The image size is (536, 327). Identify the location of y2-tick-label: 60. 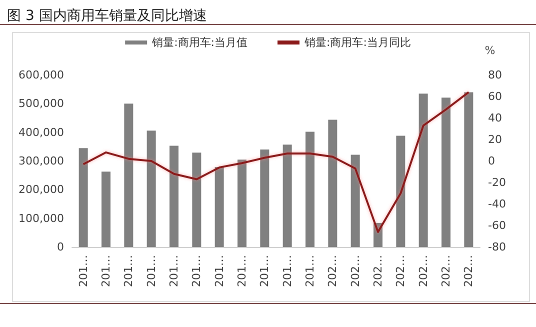
(495, 96).